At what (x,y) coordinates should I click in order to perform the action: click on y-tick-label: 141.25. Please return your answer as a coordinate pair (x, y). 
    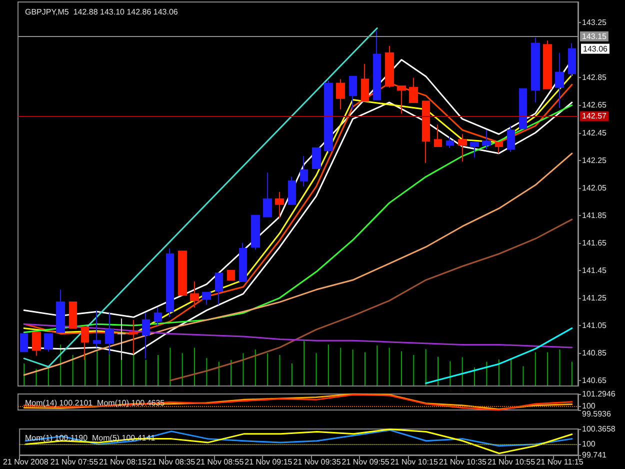
    Looking at the image, I should click on (595, 297).